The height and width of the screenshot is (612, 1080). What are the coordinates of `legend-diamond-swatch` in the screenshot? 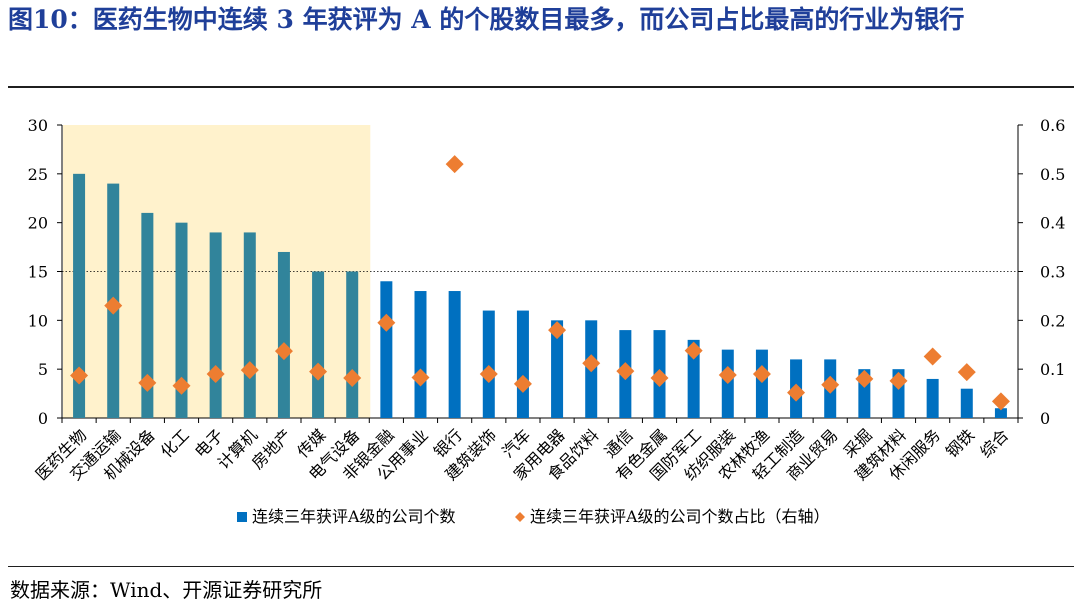 It's located at (520, 517).